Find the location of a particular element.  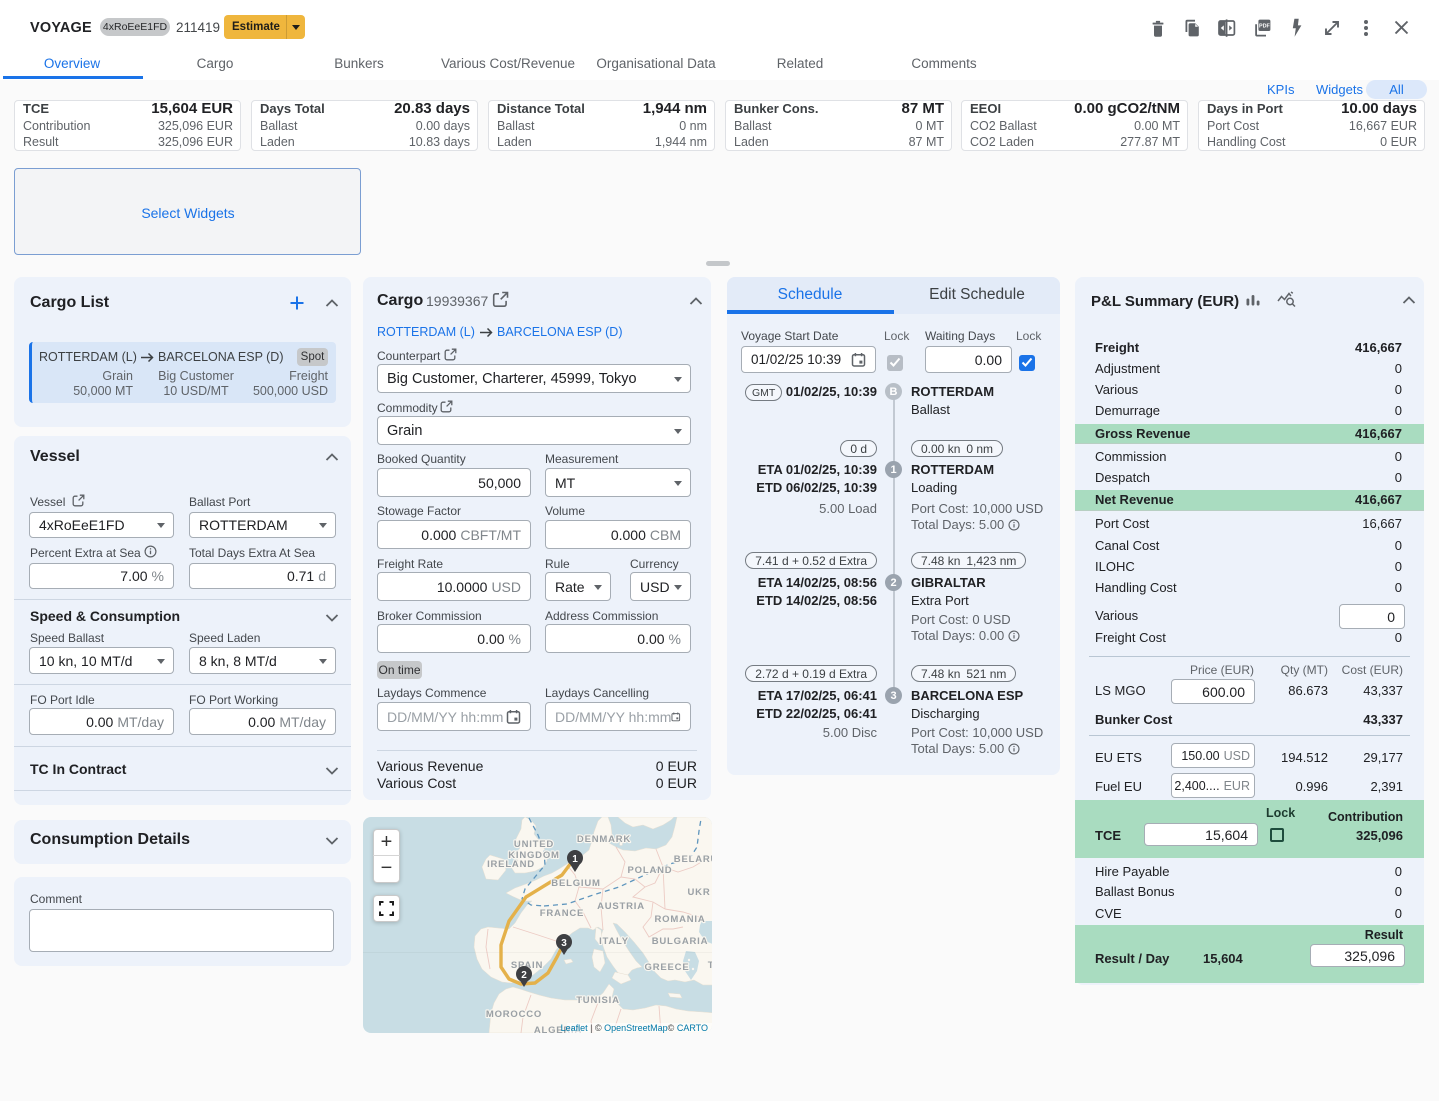

svg-text:Leaflet | © OpenStreetMap© CAR: Leaflet | © OpenStreetMap© CARTO is located at coordinates (634, 1028).